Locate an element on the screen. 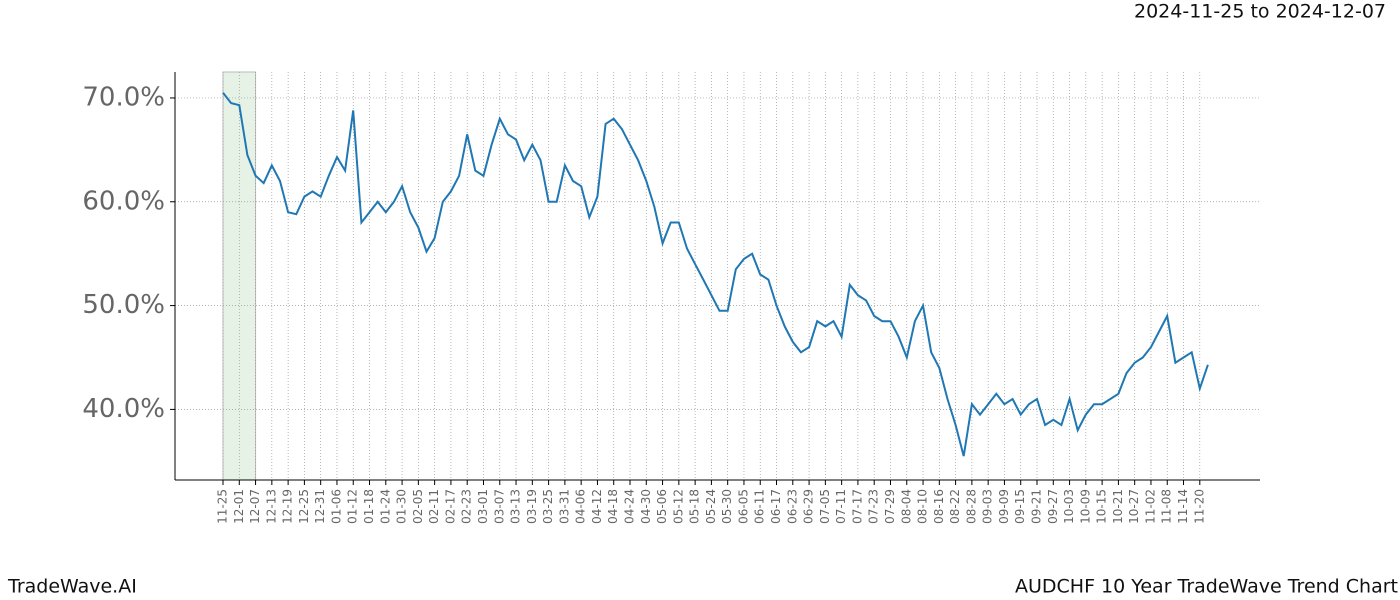 Image resolution: width=1400 pixels, height=600 pixels. date-range: 2024-11-25 to 2024-12-07 is located at coordinates (1260, 12).